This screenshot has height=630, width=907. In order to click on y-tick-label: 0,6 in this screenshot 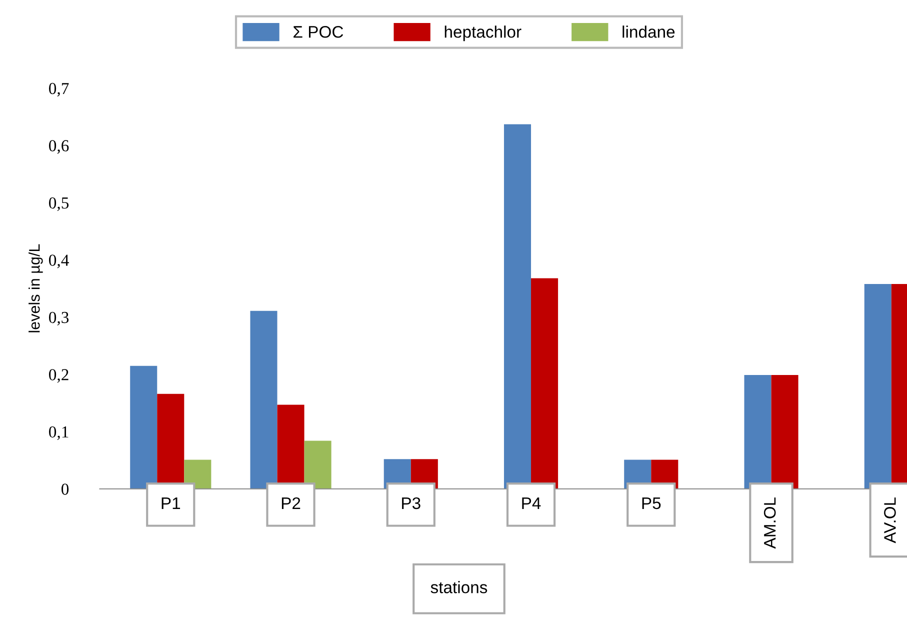, I will do `click(59, 147)`.